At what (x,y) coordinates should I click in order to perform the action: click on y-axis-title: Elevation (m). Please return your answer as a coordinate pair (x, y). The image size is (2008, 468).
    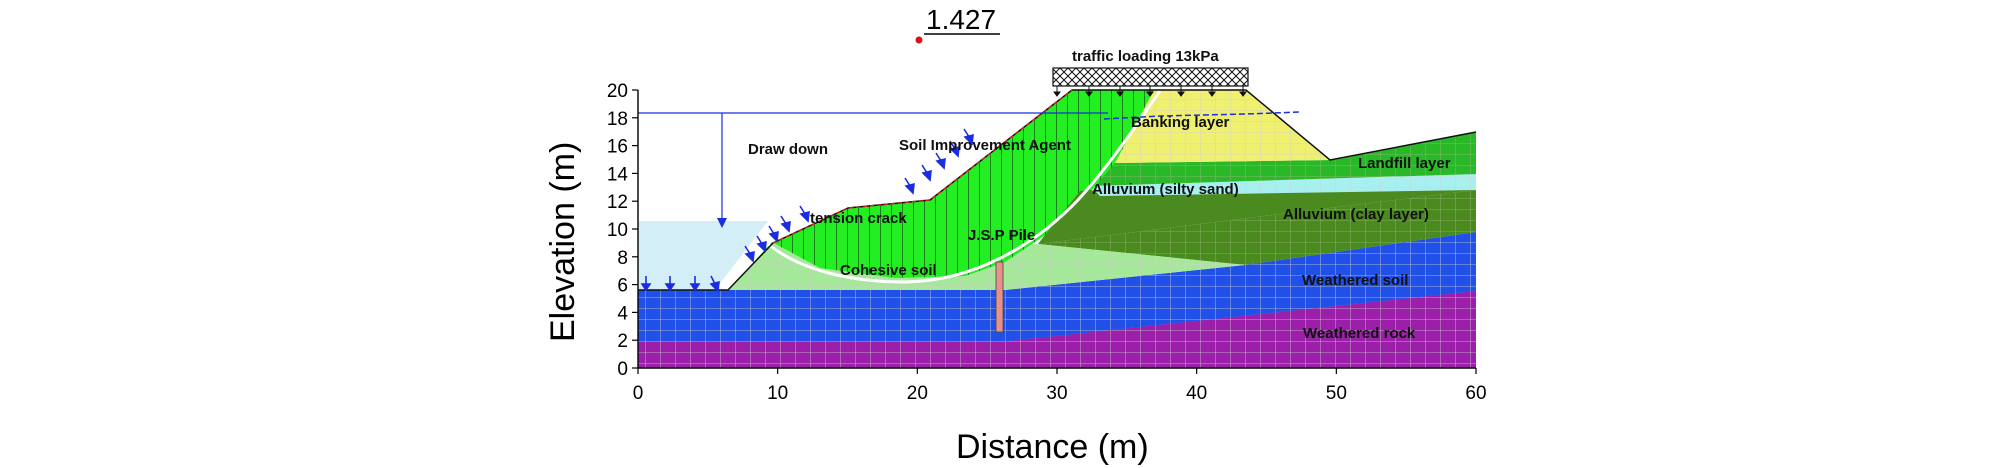
    Looking at the image, I should click on (563, 242).